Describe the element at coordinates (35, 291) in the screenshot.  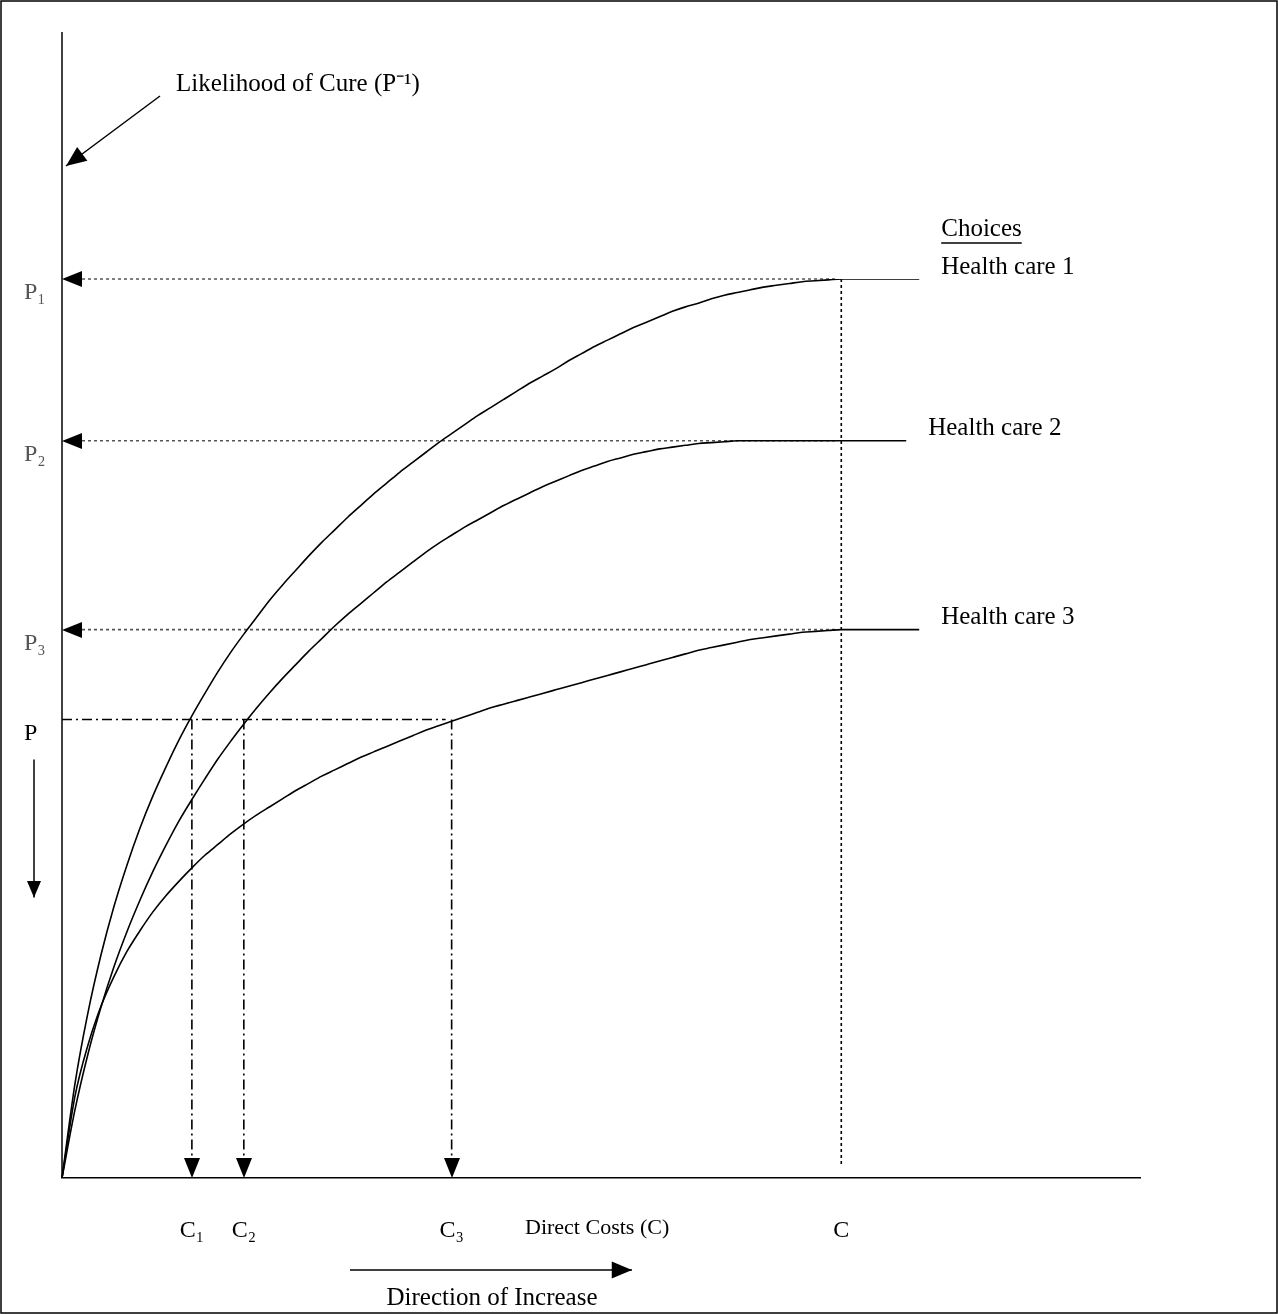
I see `ref-line-label: P₁` at that location.